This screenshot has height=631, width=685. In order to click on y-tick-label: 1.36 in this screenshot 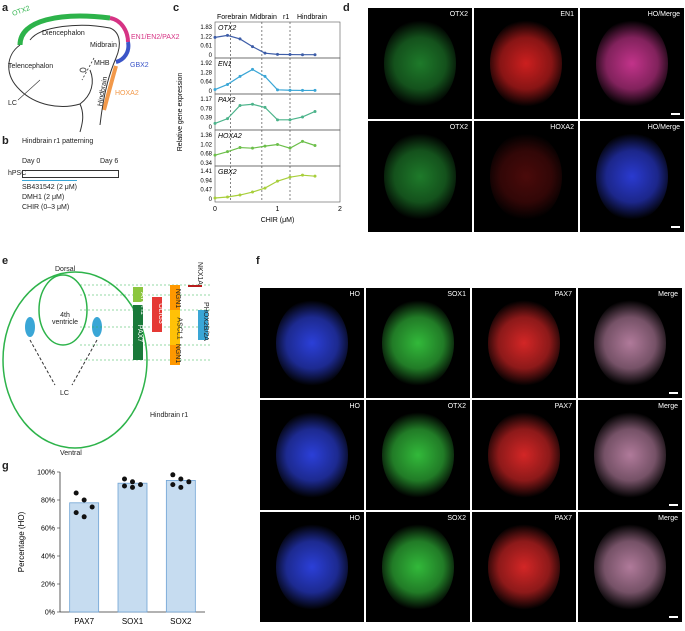, I will do `click(206, 136)`.